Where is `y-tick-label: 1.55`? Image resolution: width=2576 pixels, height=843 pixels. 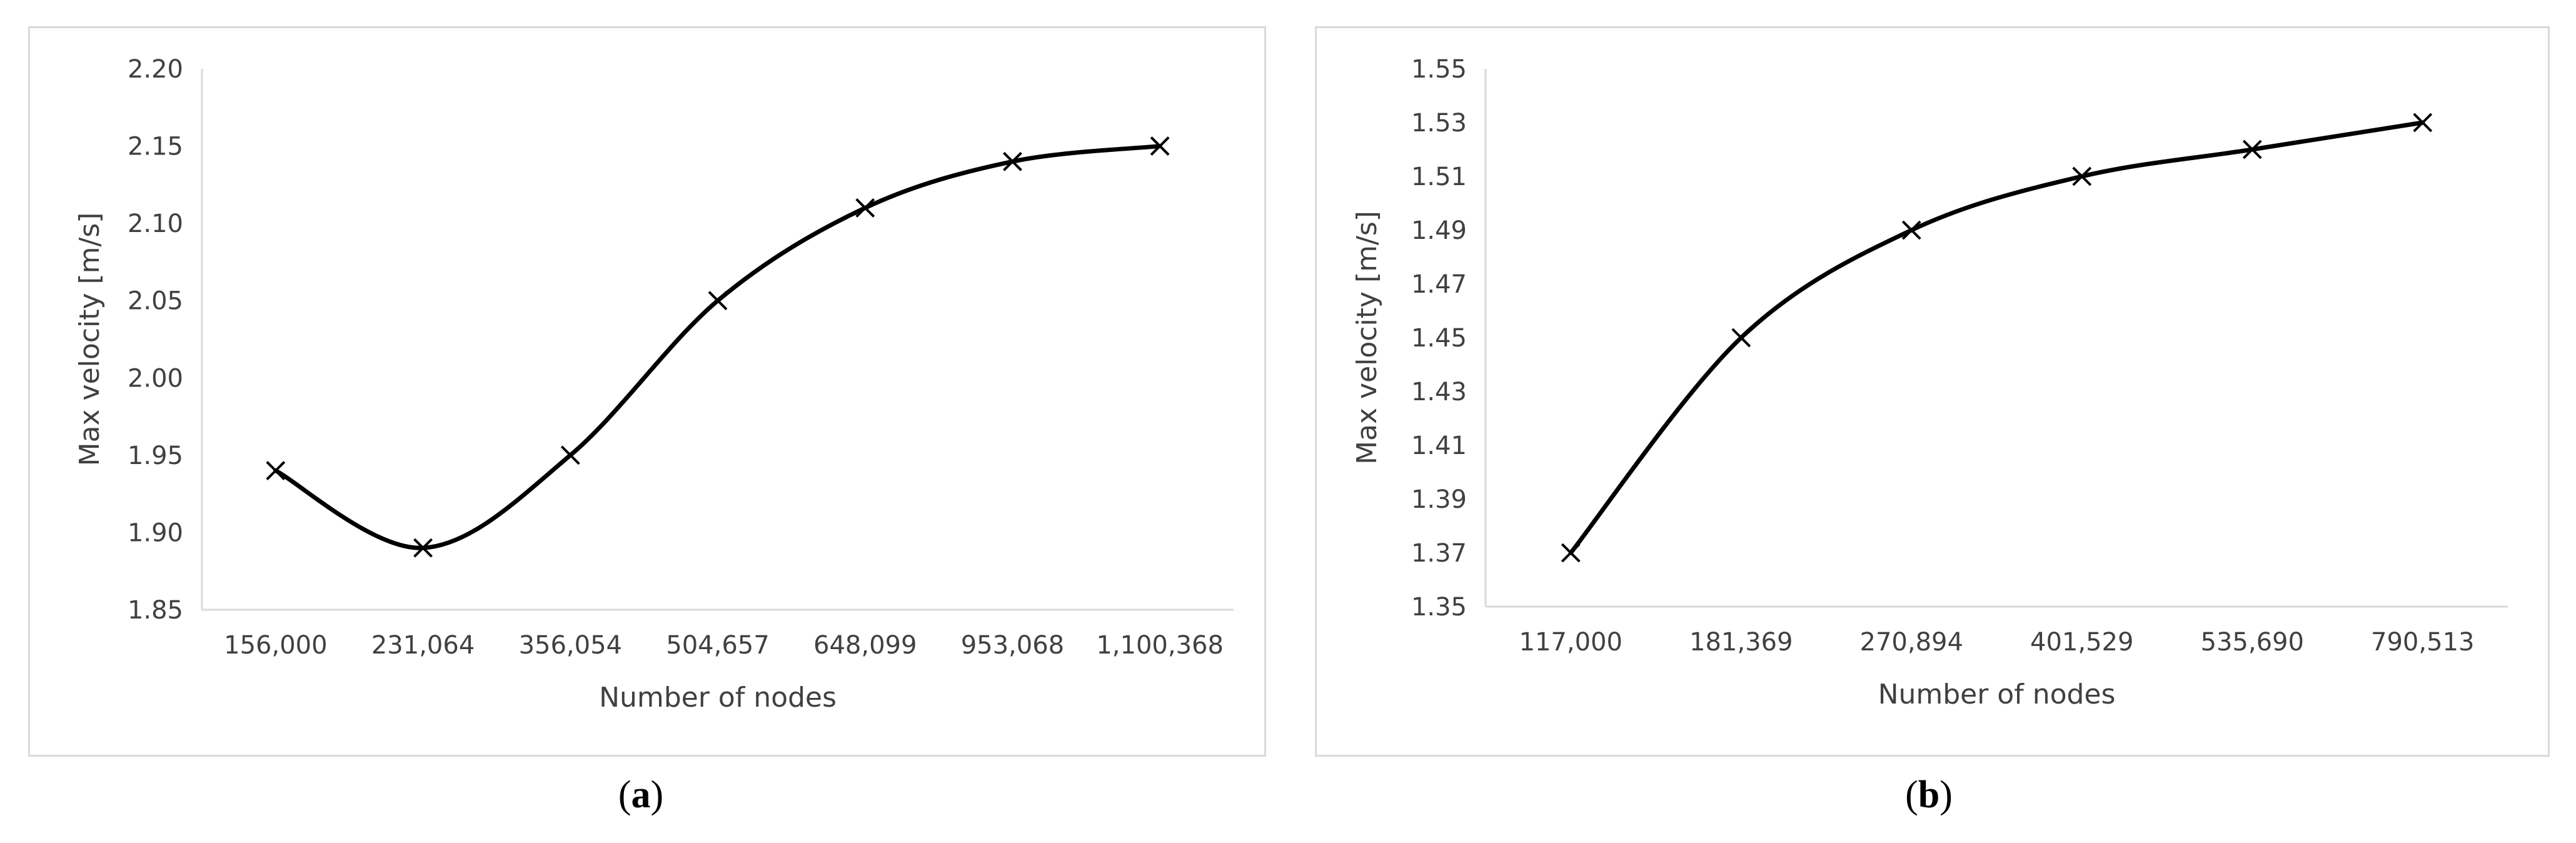
y-tick-label: 1.55 is located at coordinates (1439, 69).